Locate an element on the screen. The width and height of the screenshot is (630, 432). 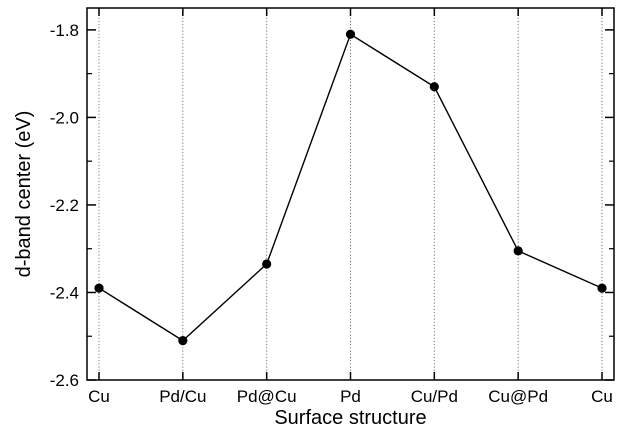
x-tick-label: Pd is located at coordinates (350, 396).